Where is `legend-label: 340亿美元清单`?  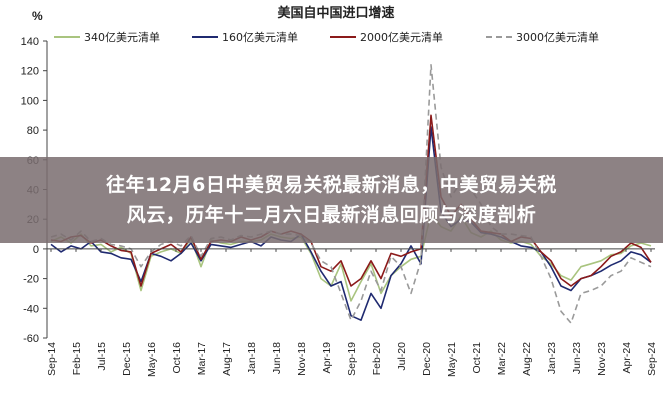 legend-label: 340亿美元清单 is located at coordinates (122, 37).